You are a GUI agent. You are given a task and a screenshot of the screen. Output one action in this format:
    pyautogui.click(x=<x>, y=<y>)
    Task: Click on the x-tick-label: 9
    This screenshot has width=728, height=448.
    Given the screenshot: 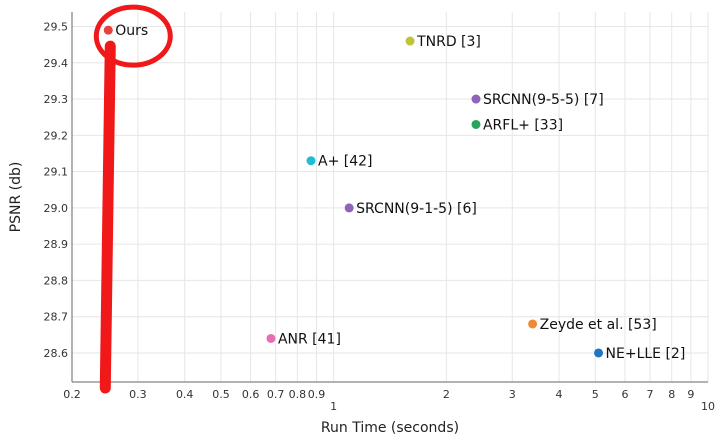 What is the action you would take?
    pyautogui.click(x=690, y=394)
    